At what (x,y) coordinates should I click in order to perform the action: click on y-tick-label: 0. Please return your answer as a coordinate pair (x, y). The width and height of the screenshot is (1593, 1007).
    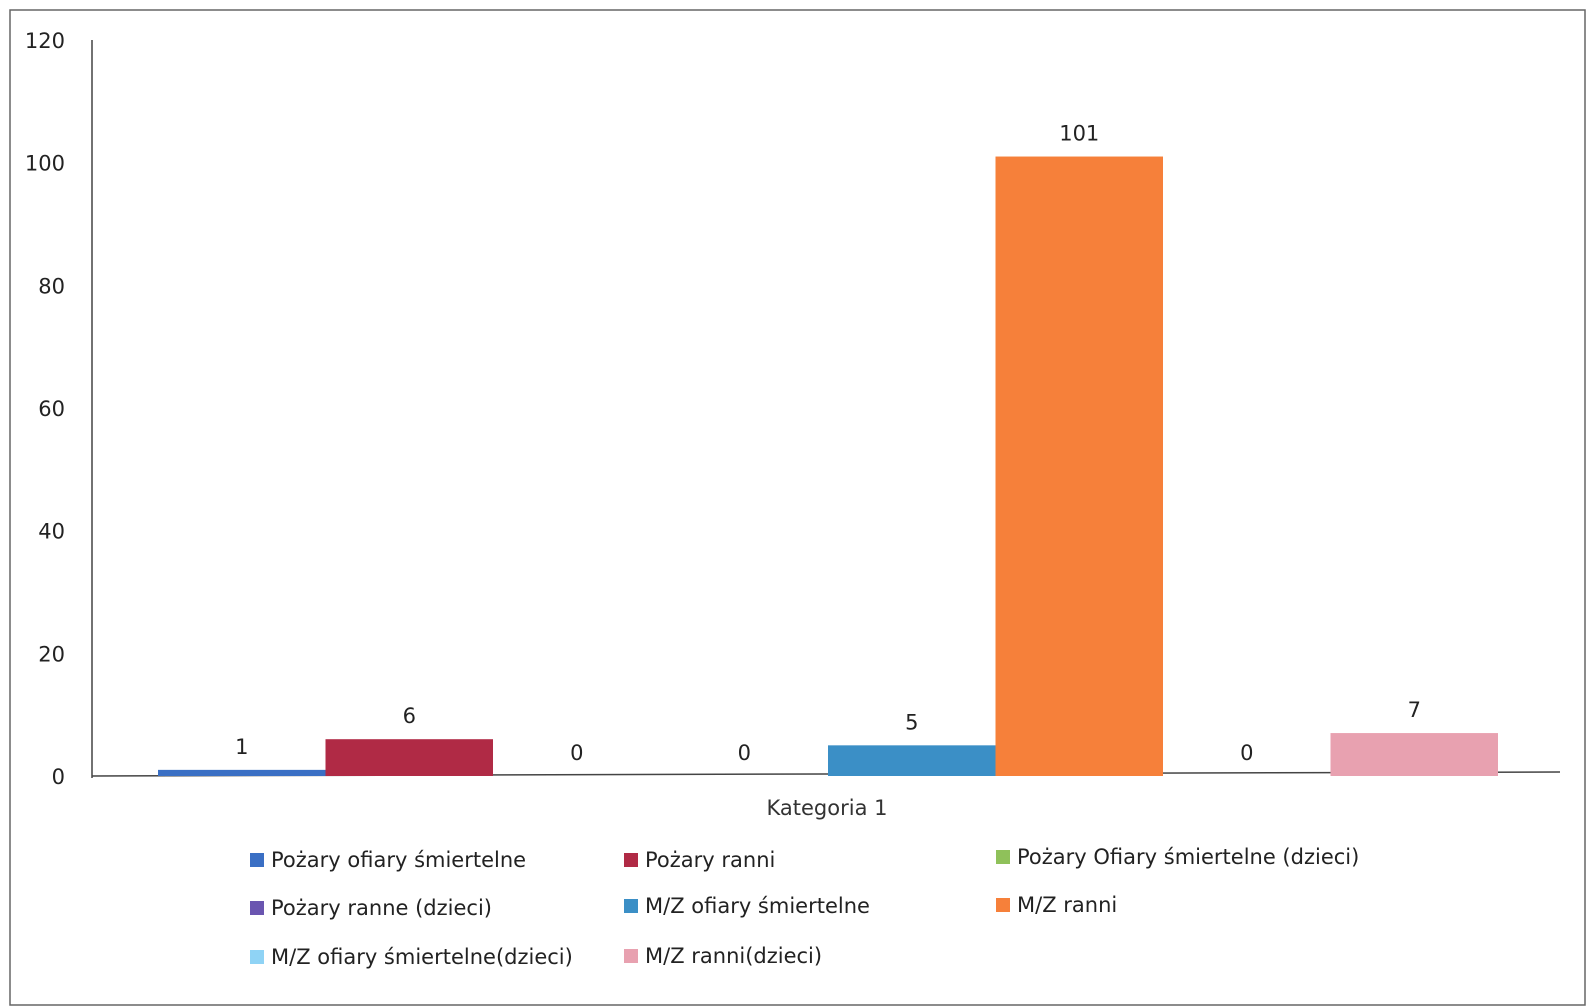
    Looking at the image, I should click on (58, 777).